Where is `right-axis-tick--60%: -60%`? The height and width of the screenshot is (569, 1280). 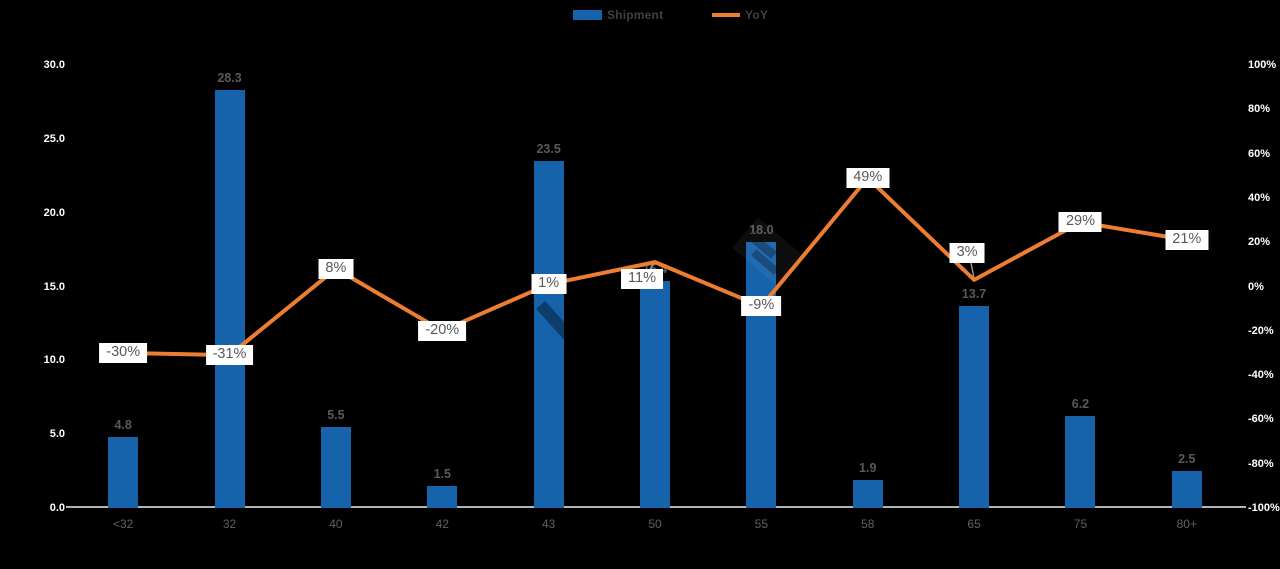 right-axis-tick--60%: -60% is located at coordinates (1261, 419).